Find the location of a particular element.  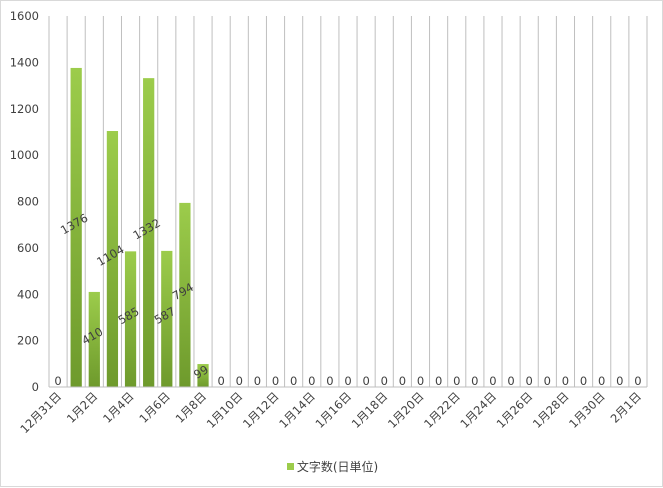

x-tick-label: 1月10日 is located at coordinates (225, 410).